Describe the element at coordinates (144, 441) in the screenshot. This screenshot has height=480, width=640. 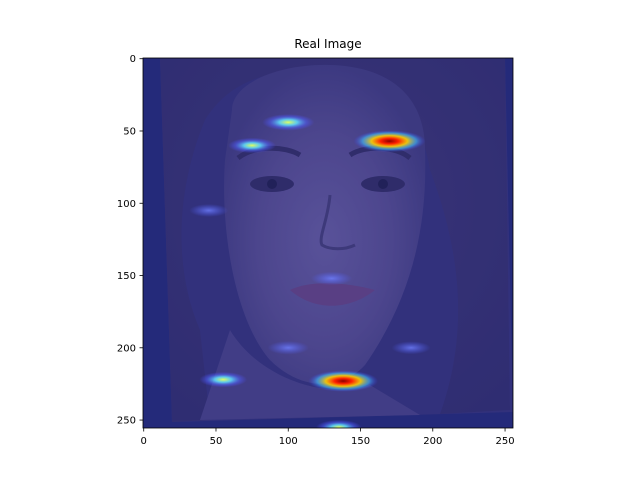
I see `x-tick-label: 0` at that location.